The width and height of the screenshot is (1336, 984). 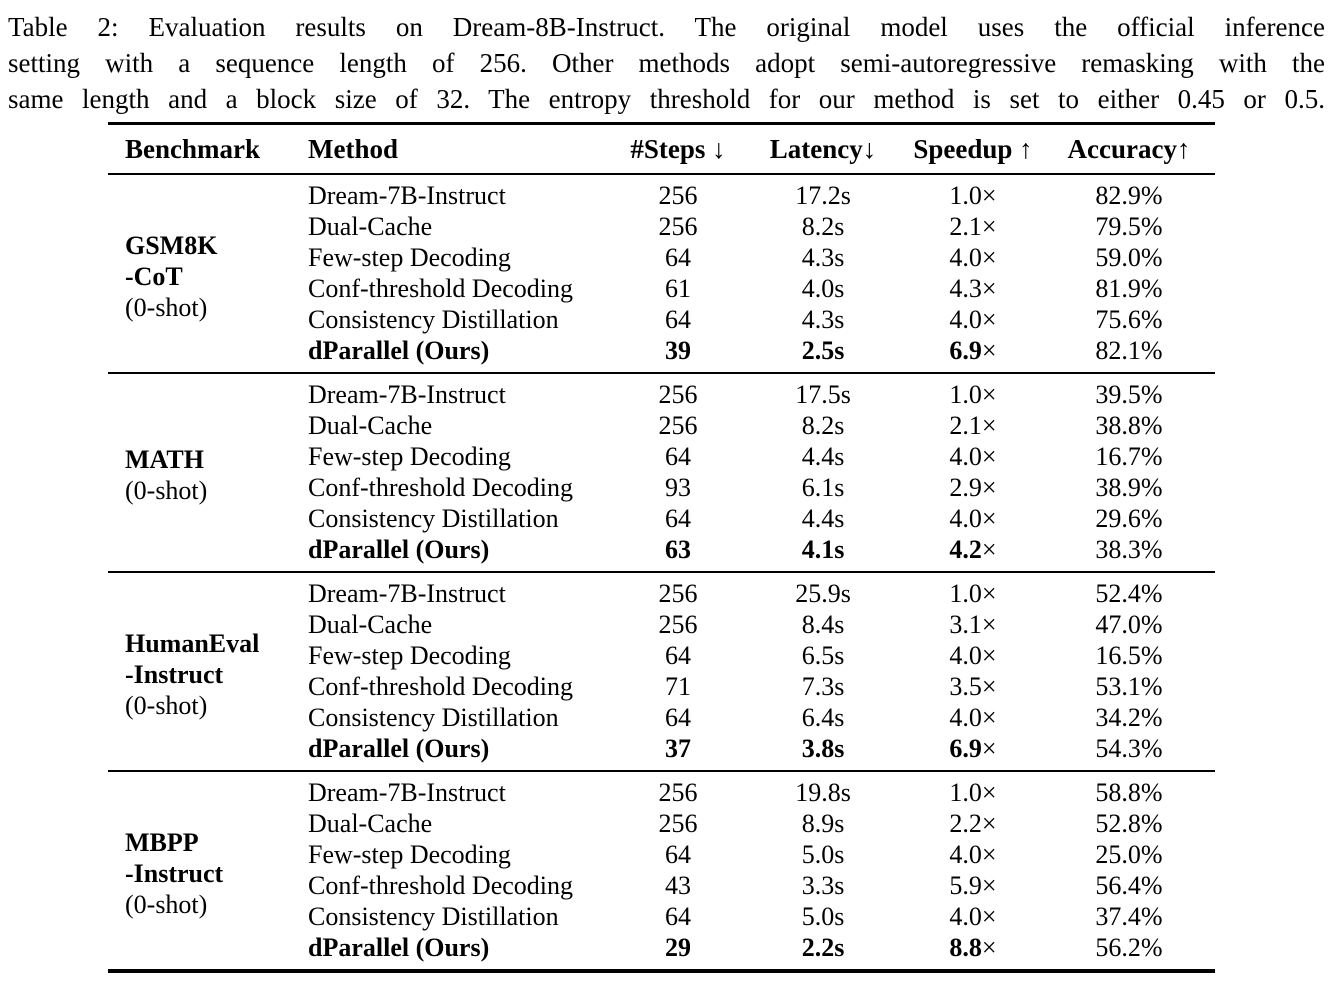 I want to click on speedup-cell: 4.2×, so click(x=973, y=553).